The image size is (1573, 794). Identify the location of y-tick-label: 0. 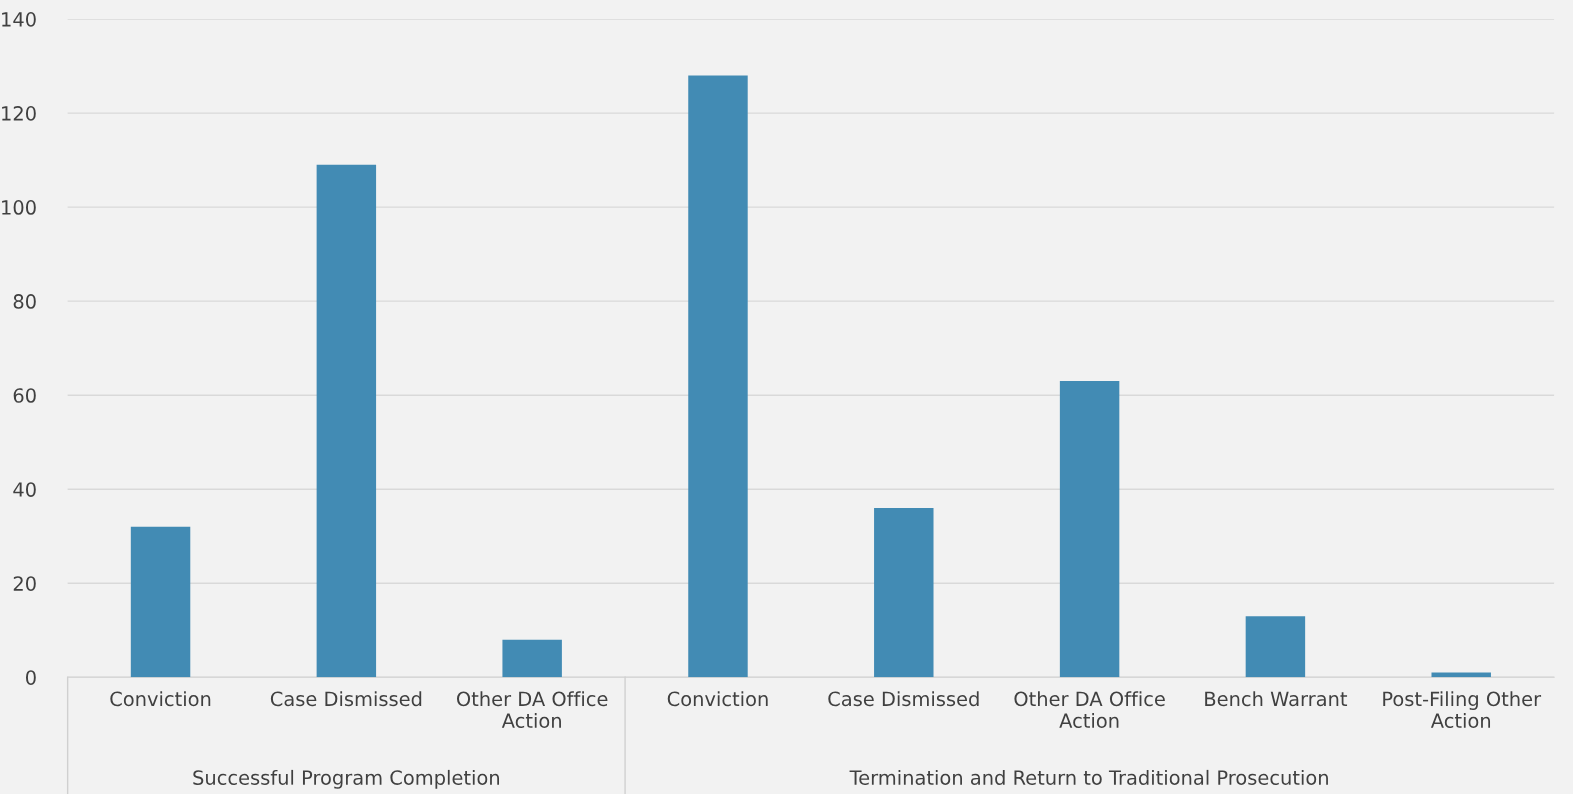
(30, 677).